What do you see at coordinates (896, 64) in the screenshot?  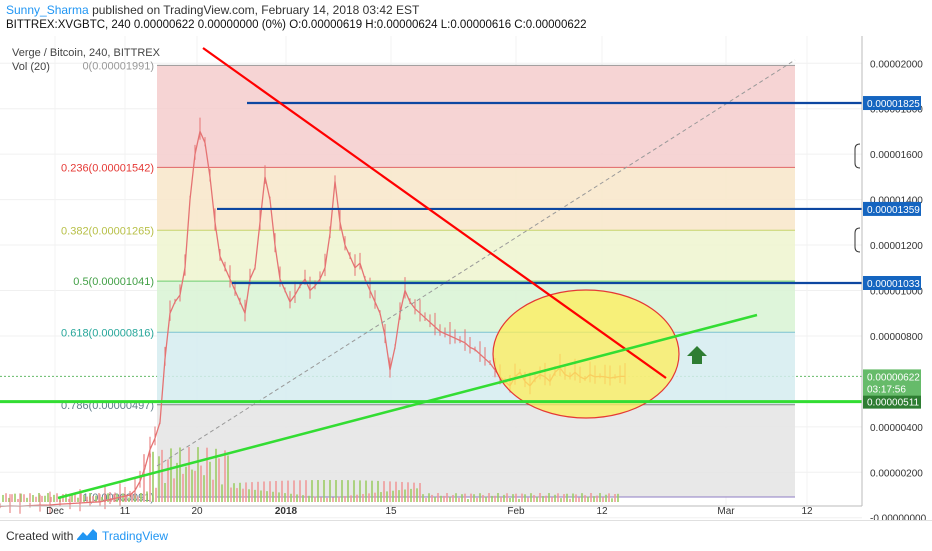 I see `y-tick-label: 0.00002000` at bounding box center [896, 64].